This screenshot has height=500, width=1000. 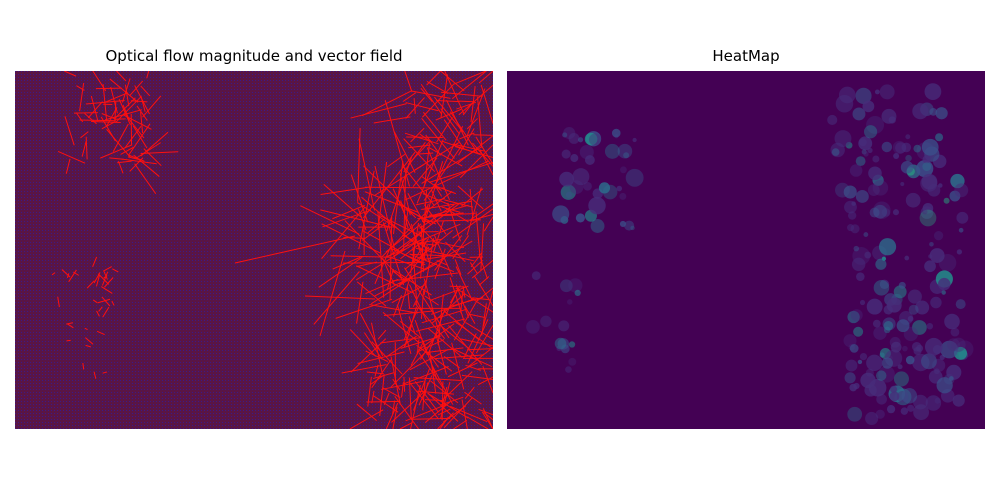 I want to click on left-panel-title: Optical flow magnitude and vector field, so click(x=254, y=56).